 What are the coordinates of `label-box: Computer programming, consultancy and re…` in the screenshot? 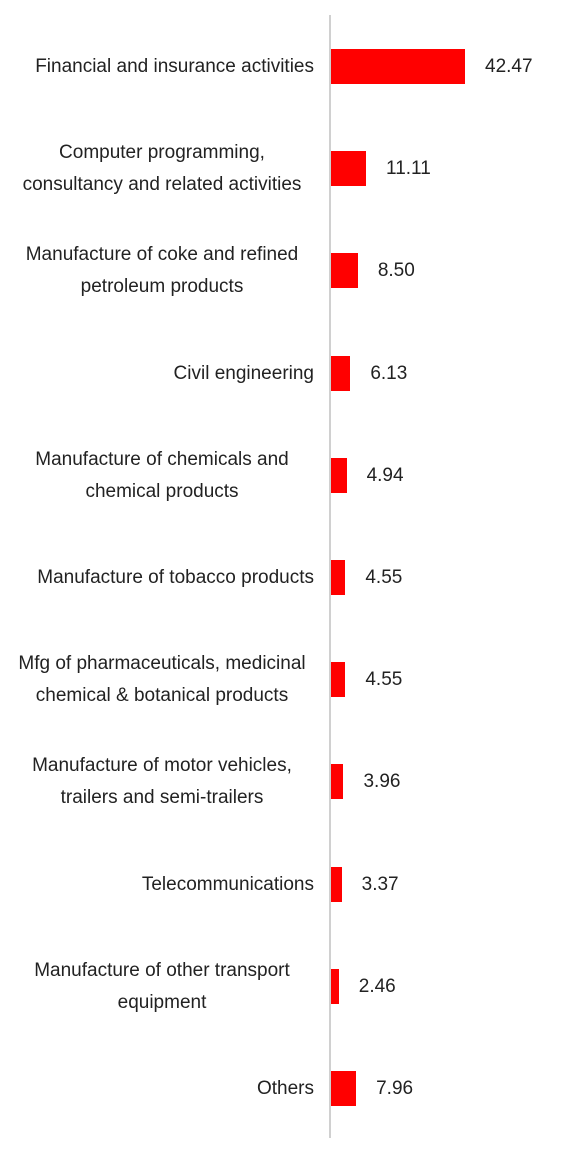 It's located at (162, 169).